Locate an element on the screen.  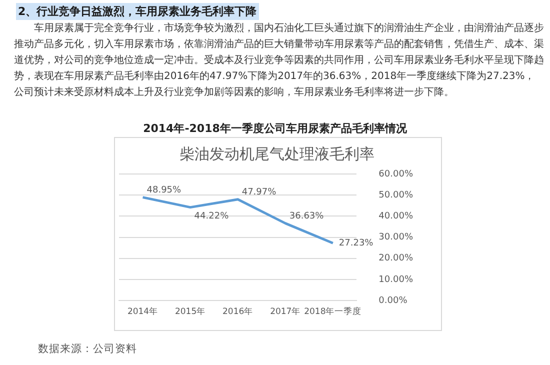
chart-title: 2014年-2018年一季度公司车用尿素产品毛利率情况 is located at coordinates (275, 128).